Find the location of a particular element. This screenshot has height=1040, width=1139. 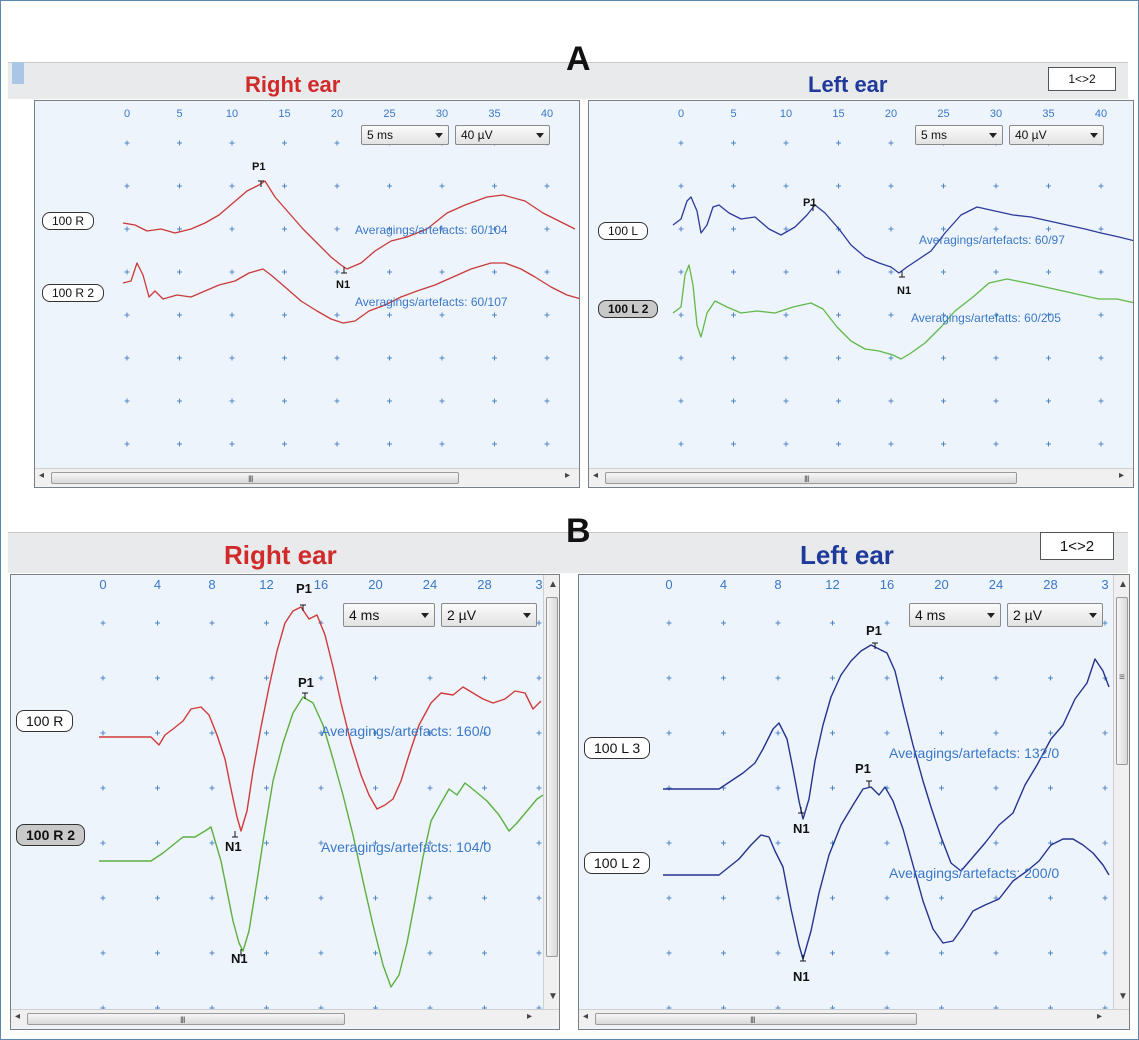

trace-tag: 100 L is located at coordinates (623, 231).